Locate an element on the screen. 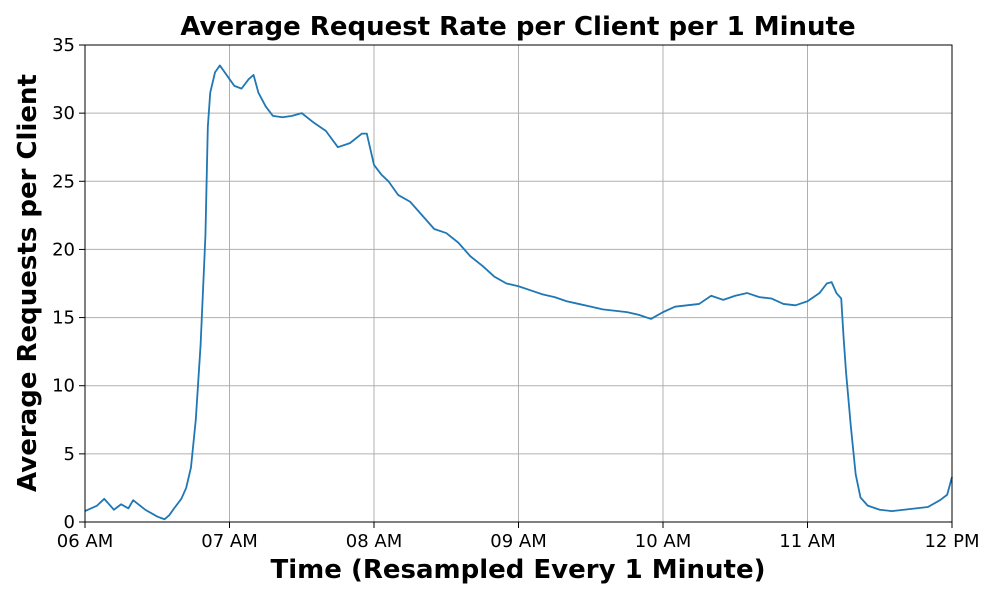 The width and height of the screenshot is (1000, 600). y-tick-label: 15 is located at coordinates (63, 318).